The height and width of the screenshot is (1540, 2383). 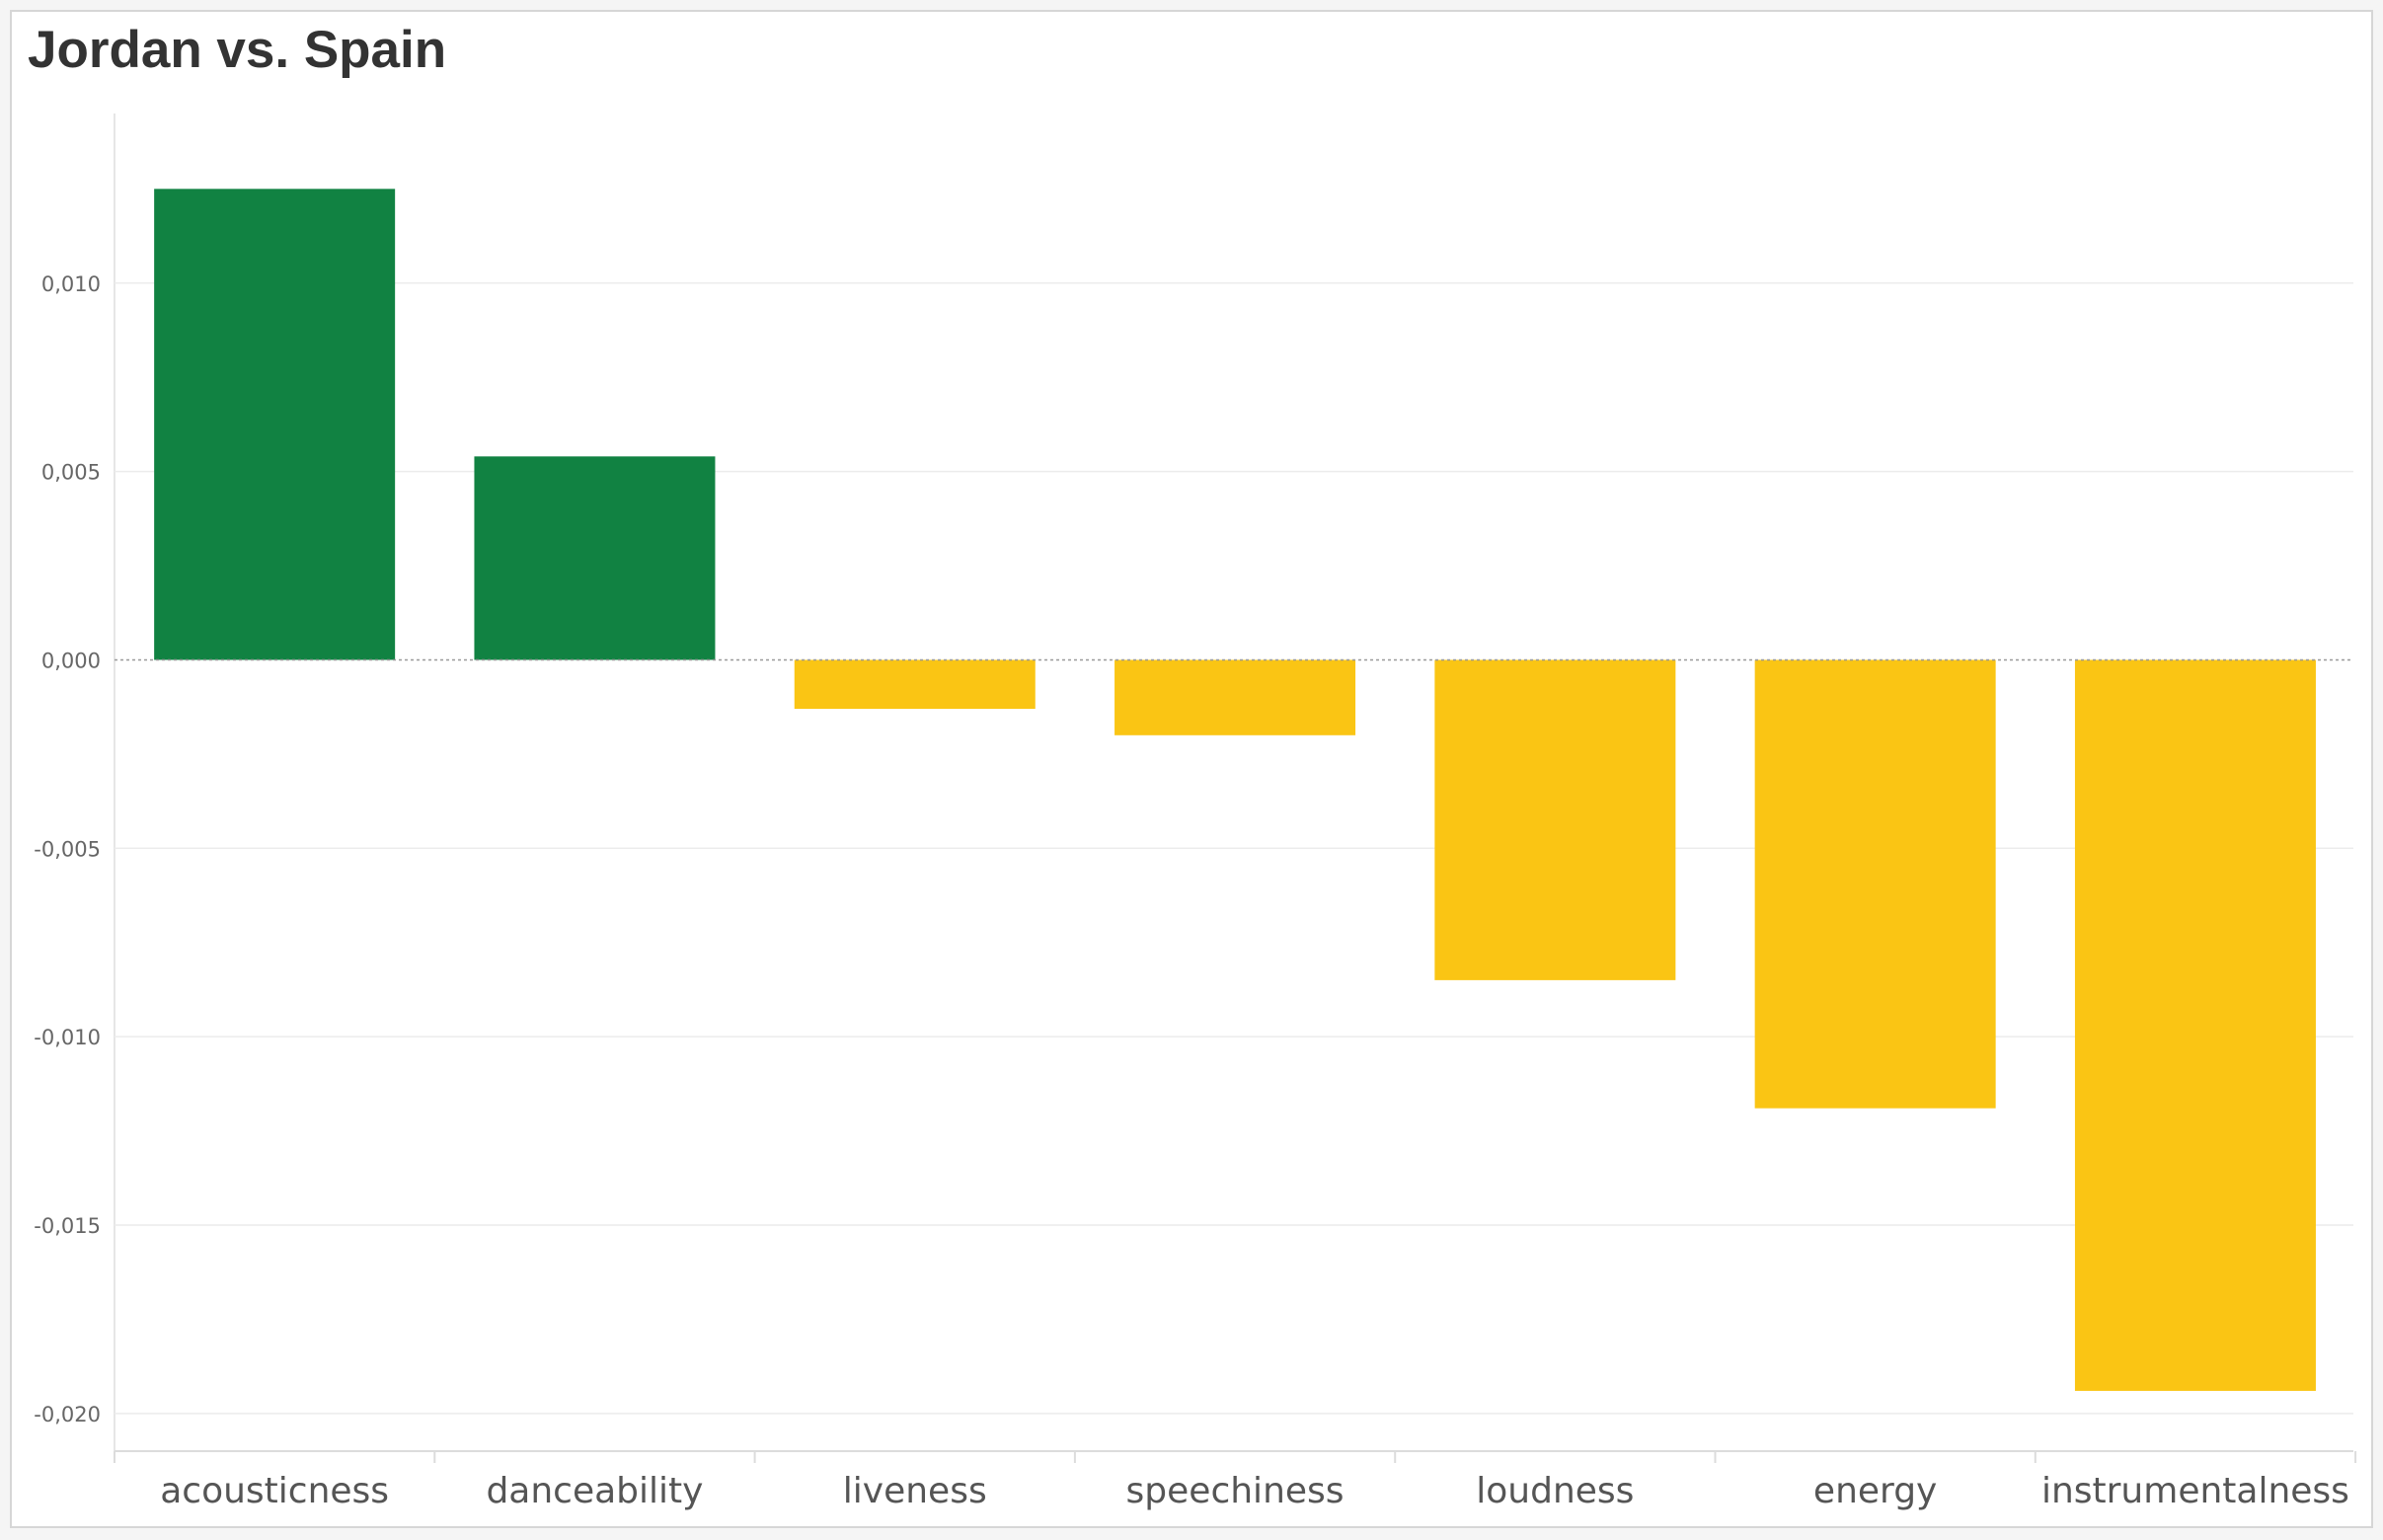 What do you see at coordinates (1875, 1491) in the screenshot?
I see `x-tick-label-energy: energy` at bounding box center [1875, 1491].